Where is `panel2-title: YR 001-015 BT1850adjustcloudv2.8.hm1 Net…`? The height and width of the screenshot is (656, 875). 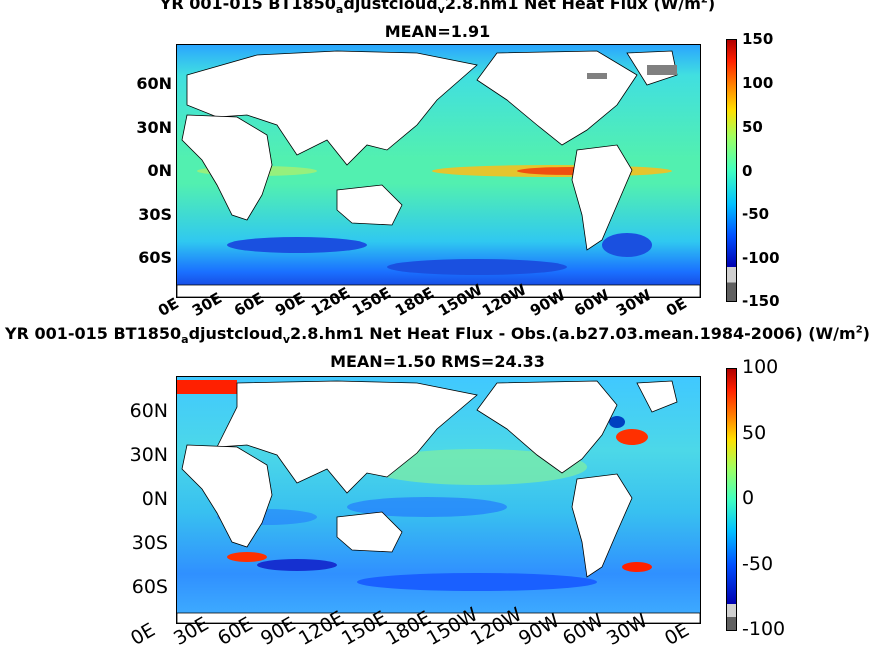 panel2-title: YR 001-015 BT1850adjustcloudv2.8.hm1 Net… is located at coordinates (437, 335).